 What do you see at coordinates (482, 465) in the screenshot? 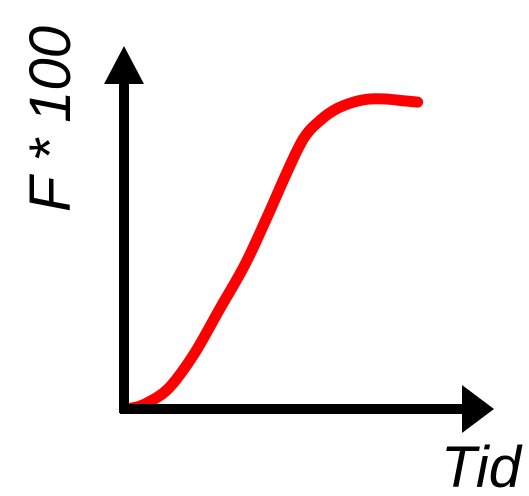
I see `x-axis-label: Tid` at bounding box center [482, 465].